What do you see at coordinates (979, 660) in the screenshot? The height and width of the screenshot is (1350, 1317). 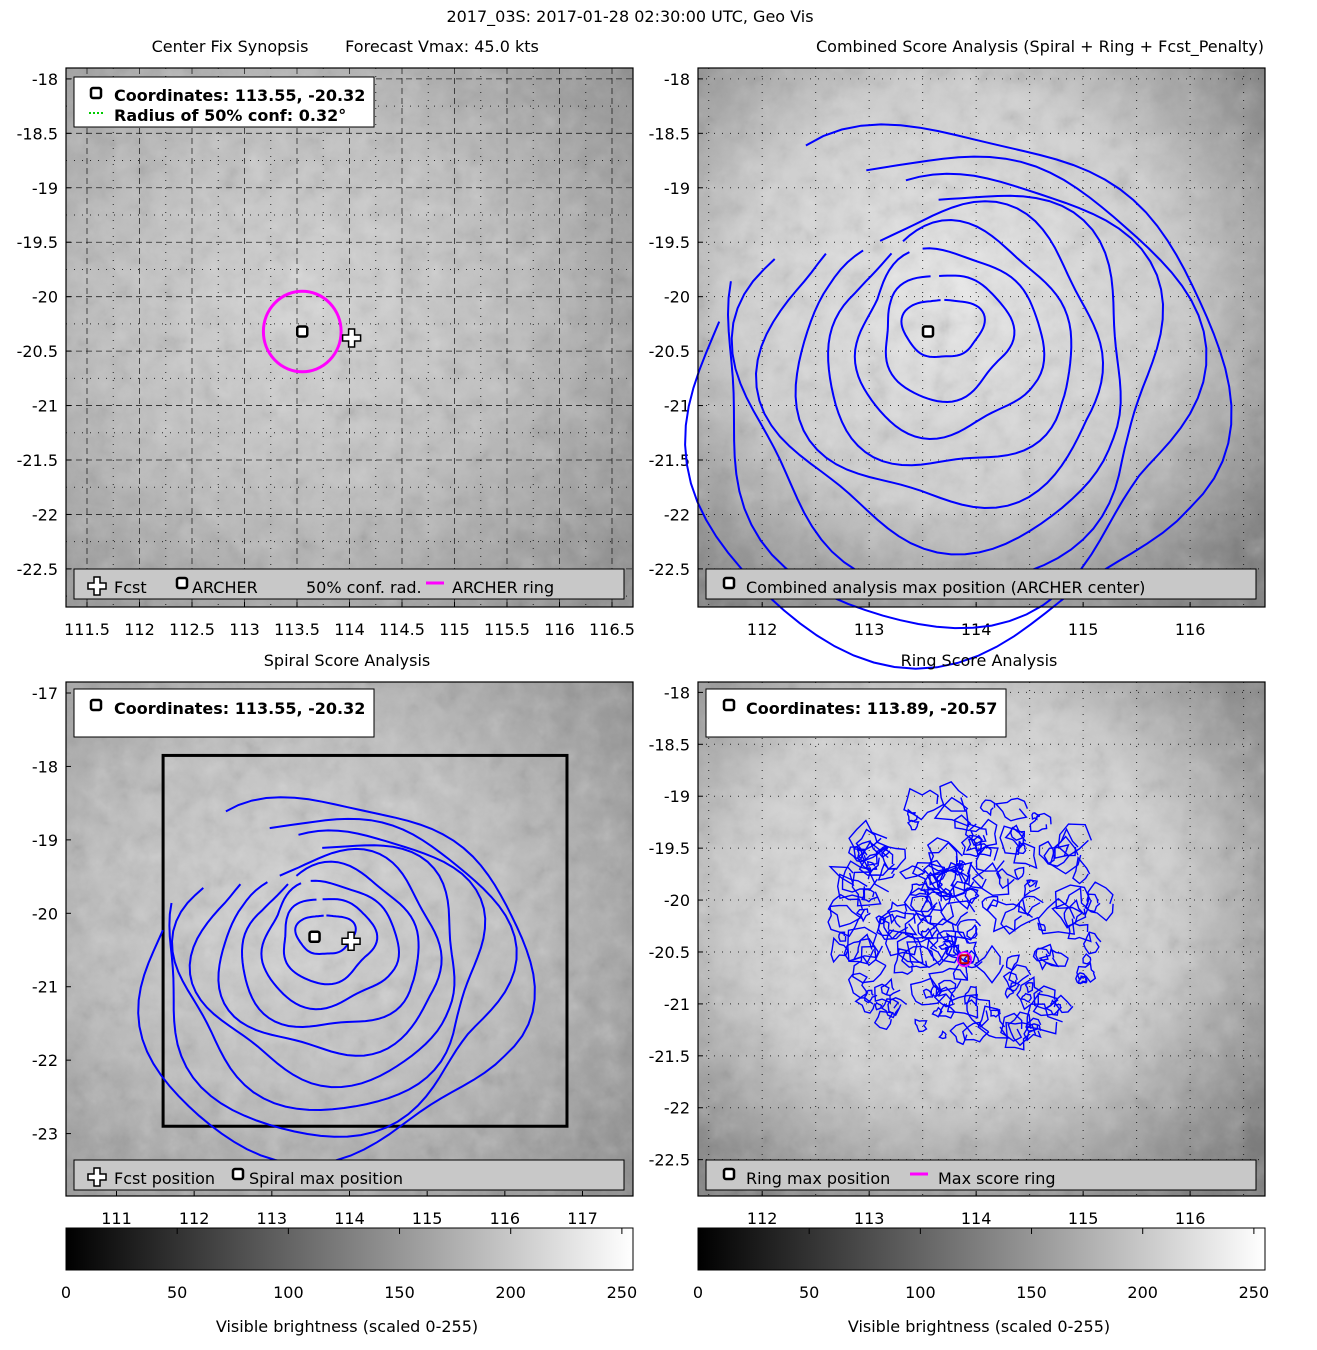 I see `panel-title: Ring Score Analysis` at bounding box center [979, 660].